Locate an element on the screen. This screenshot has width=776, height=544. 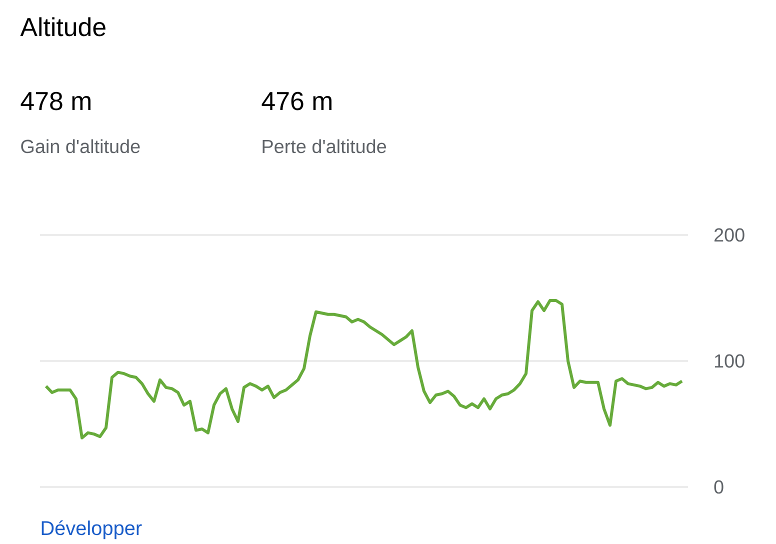
text: Gain d'altitude is located at coordinates (80, 146).